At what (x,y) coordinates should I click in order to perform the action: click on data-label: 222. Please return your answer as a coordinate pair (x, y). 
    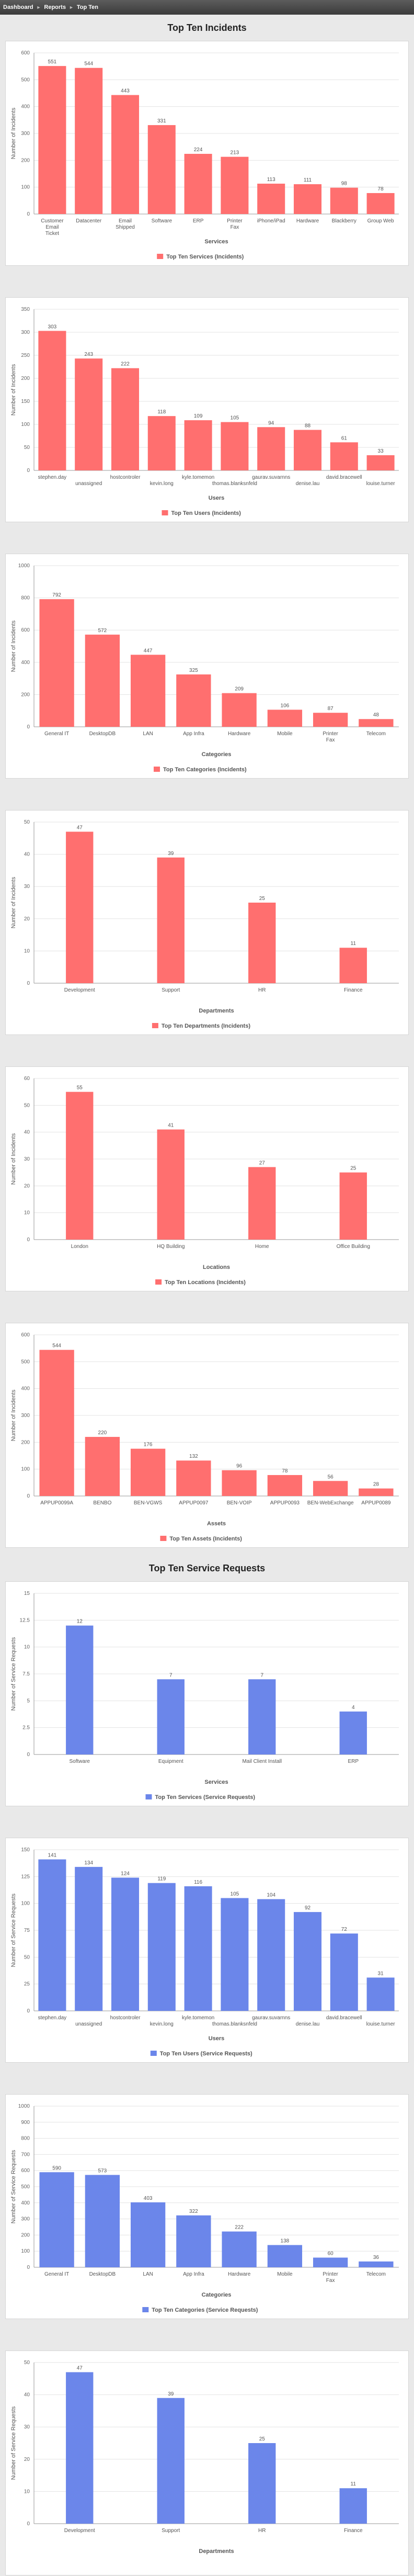
    Looking at the image, I should click on (125, 364).